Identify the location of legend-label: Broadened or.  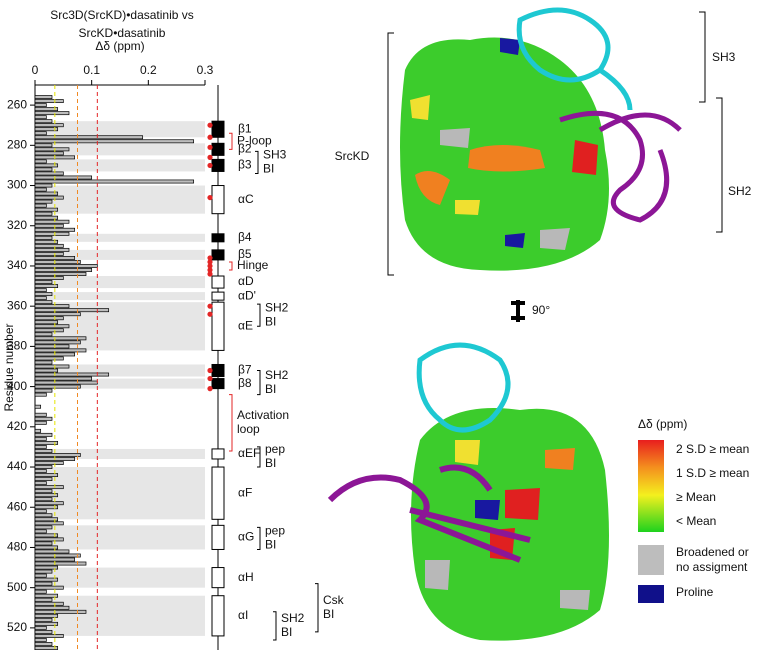
(712, 552).